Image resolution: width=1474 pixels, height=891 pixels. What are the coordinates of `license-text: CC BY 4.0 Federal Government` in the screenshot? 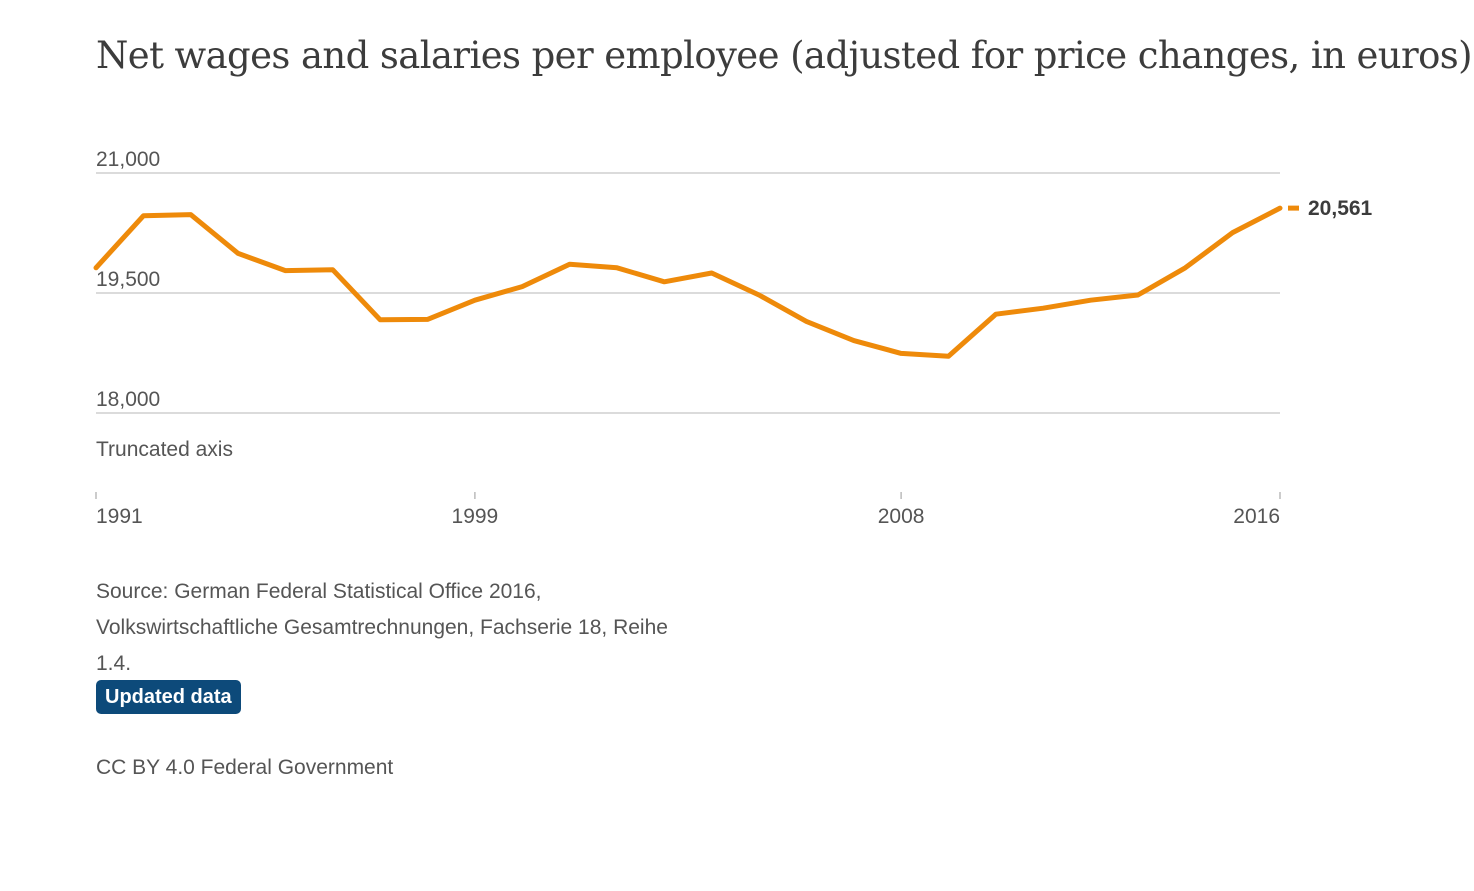 It's located at (245, 767).